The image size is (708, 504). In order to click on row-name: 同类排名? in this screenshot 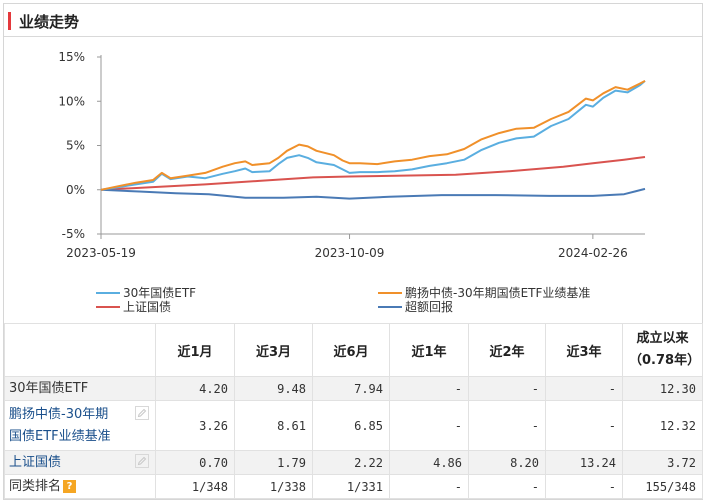, I will do `click(80, 486)`.